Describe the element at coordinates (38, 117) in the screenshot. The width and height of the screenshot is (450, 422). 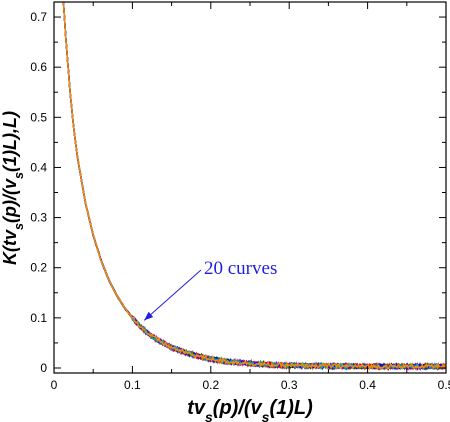
I see `y-tick-label: 0.5` at that location.